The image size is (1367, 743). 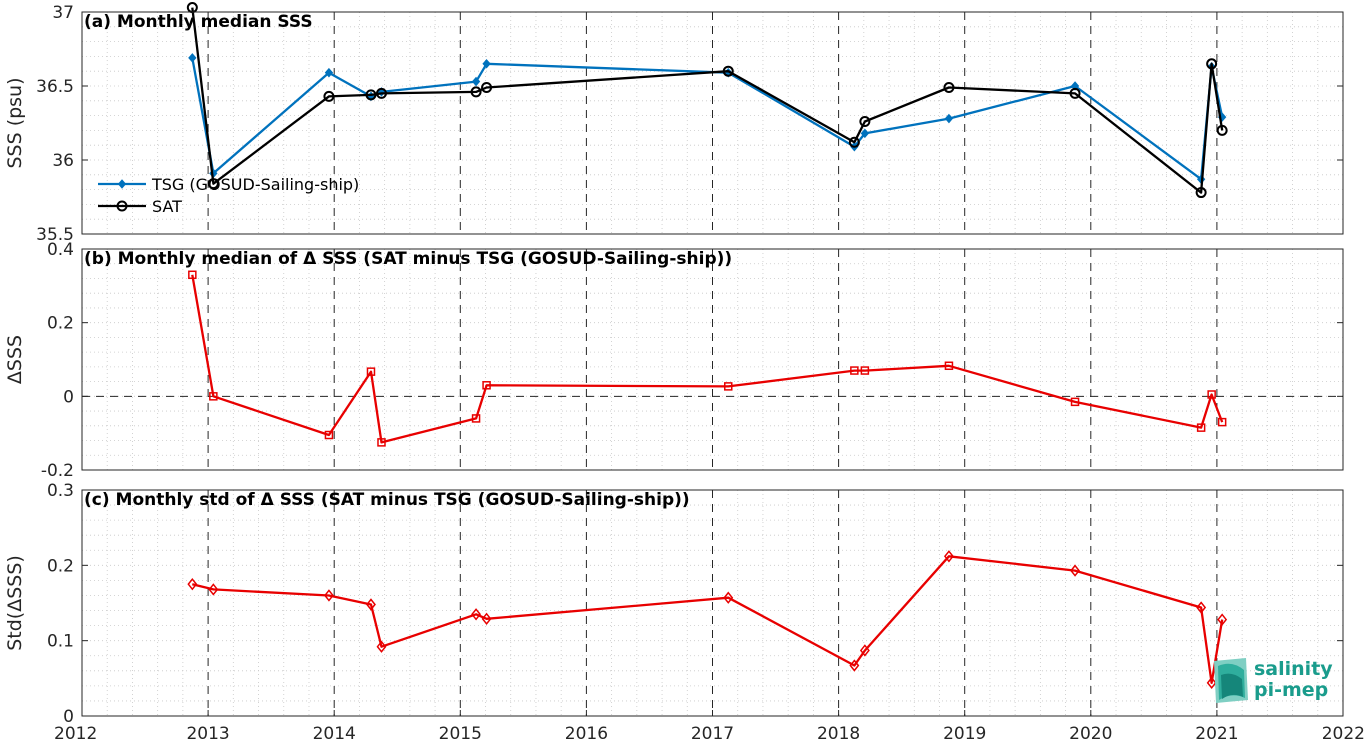 What do you see at coordinates (15, 603) in the screenshot?
I see `y-axis-label: Std(ΔSSS)` at bounding box center [15, 603].